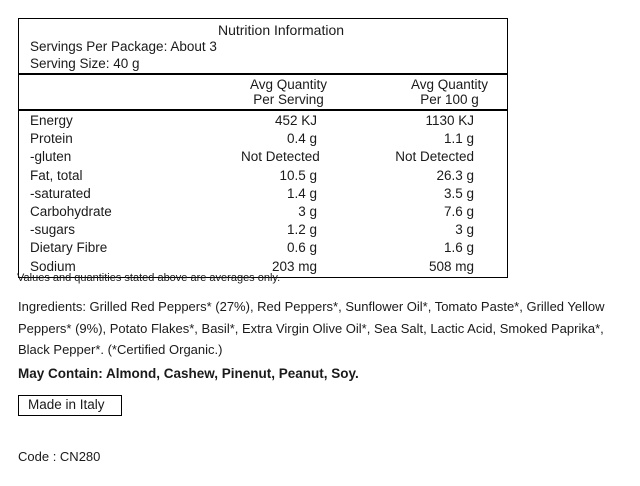 This screenshot has height=486, width=640. I want to click on per-serving-value: Not Detected, so click(280, 157).